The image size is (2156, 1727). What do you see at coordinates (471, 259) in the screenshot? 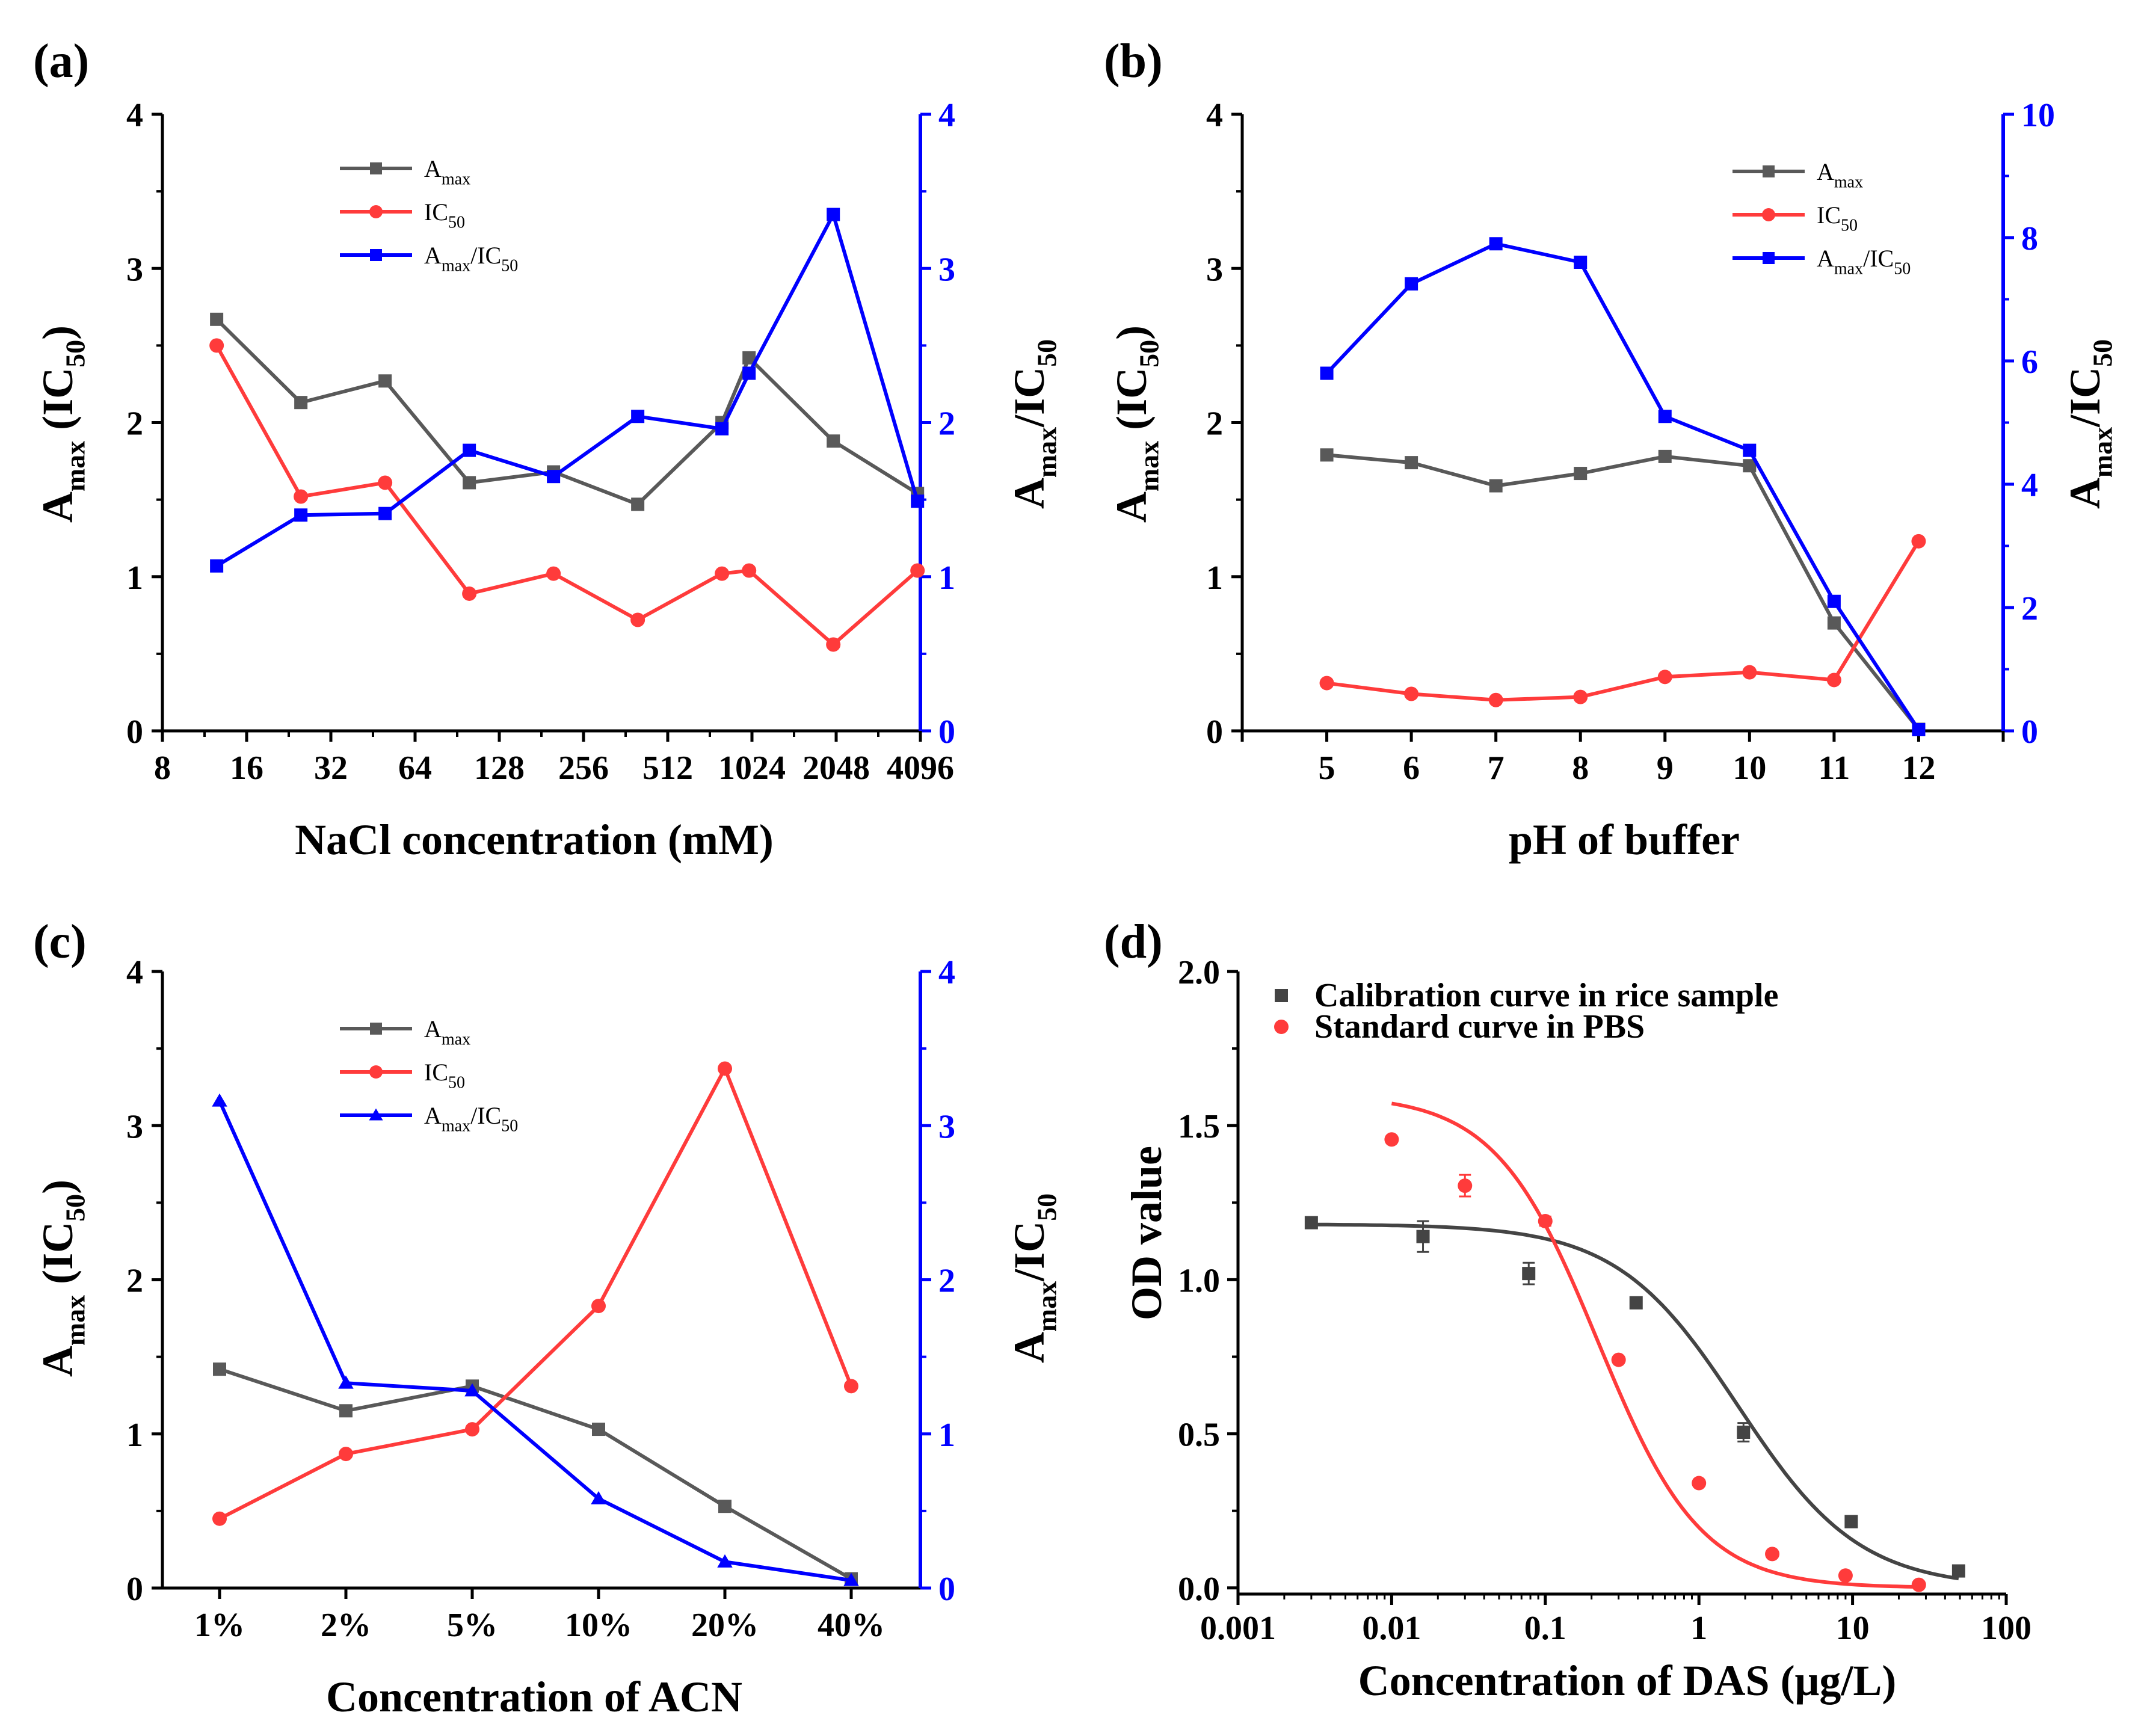
I see `panel-a-legend-label: Amax/IC50` at bounding box center [471, 259].